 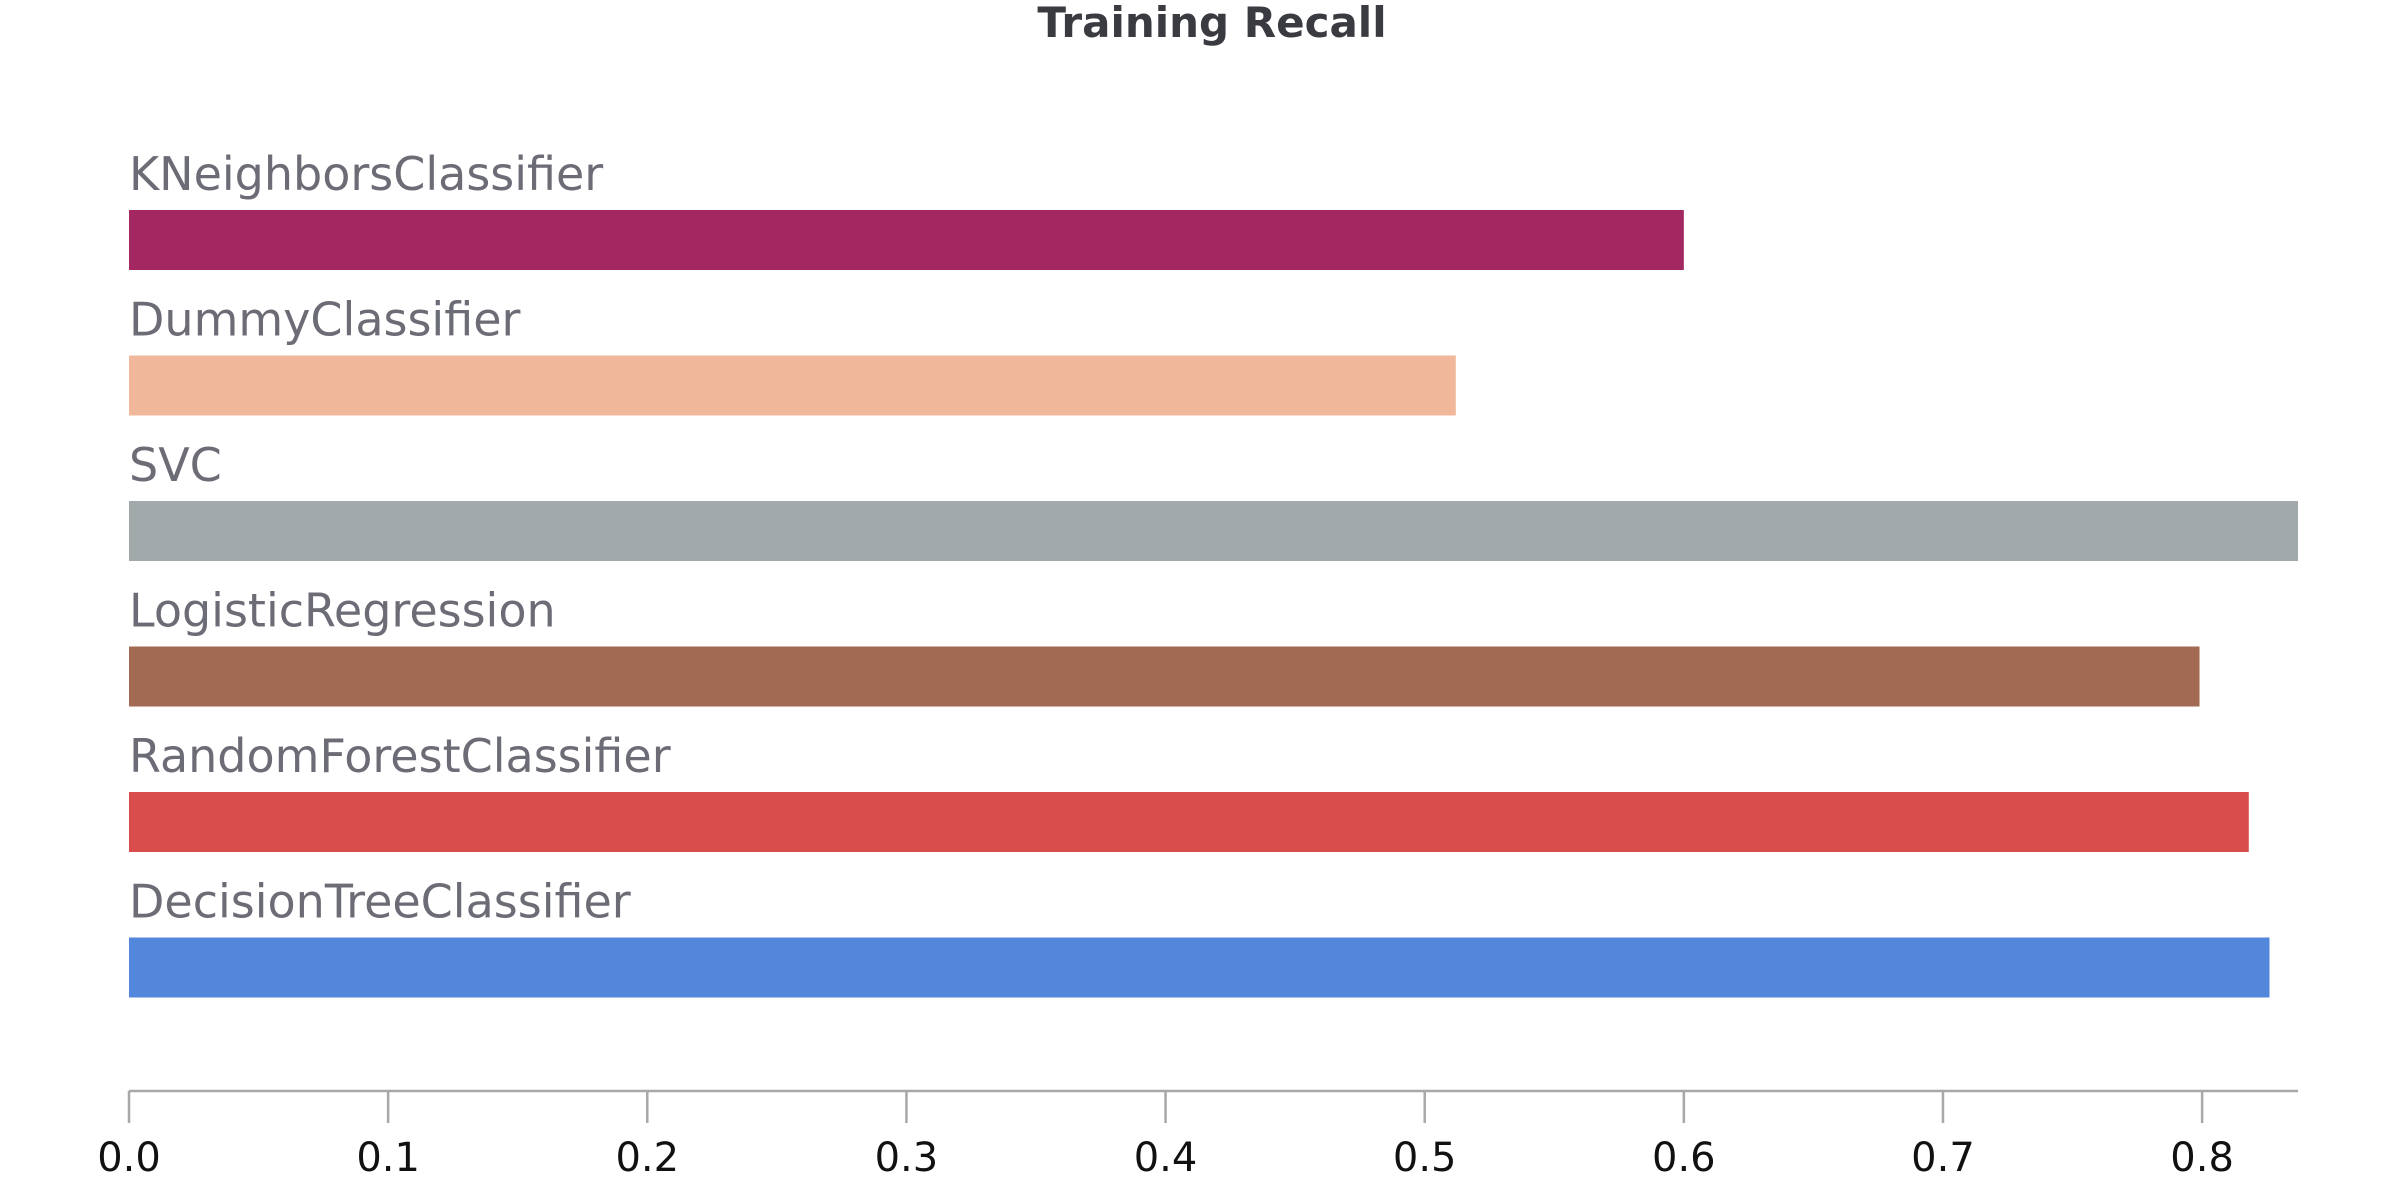 I want to click on bar-label-decisiontreeclassifier: DecisionTreeClassifier, so click(x=380, y=902).